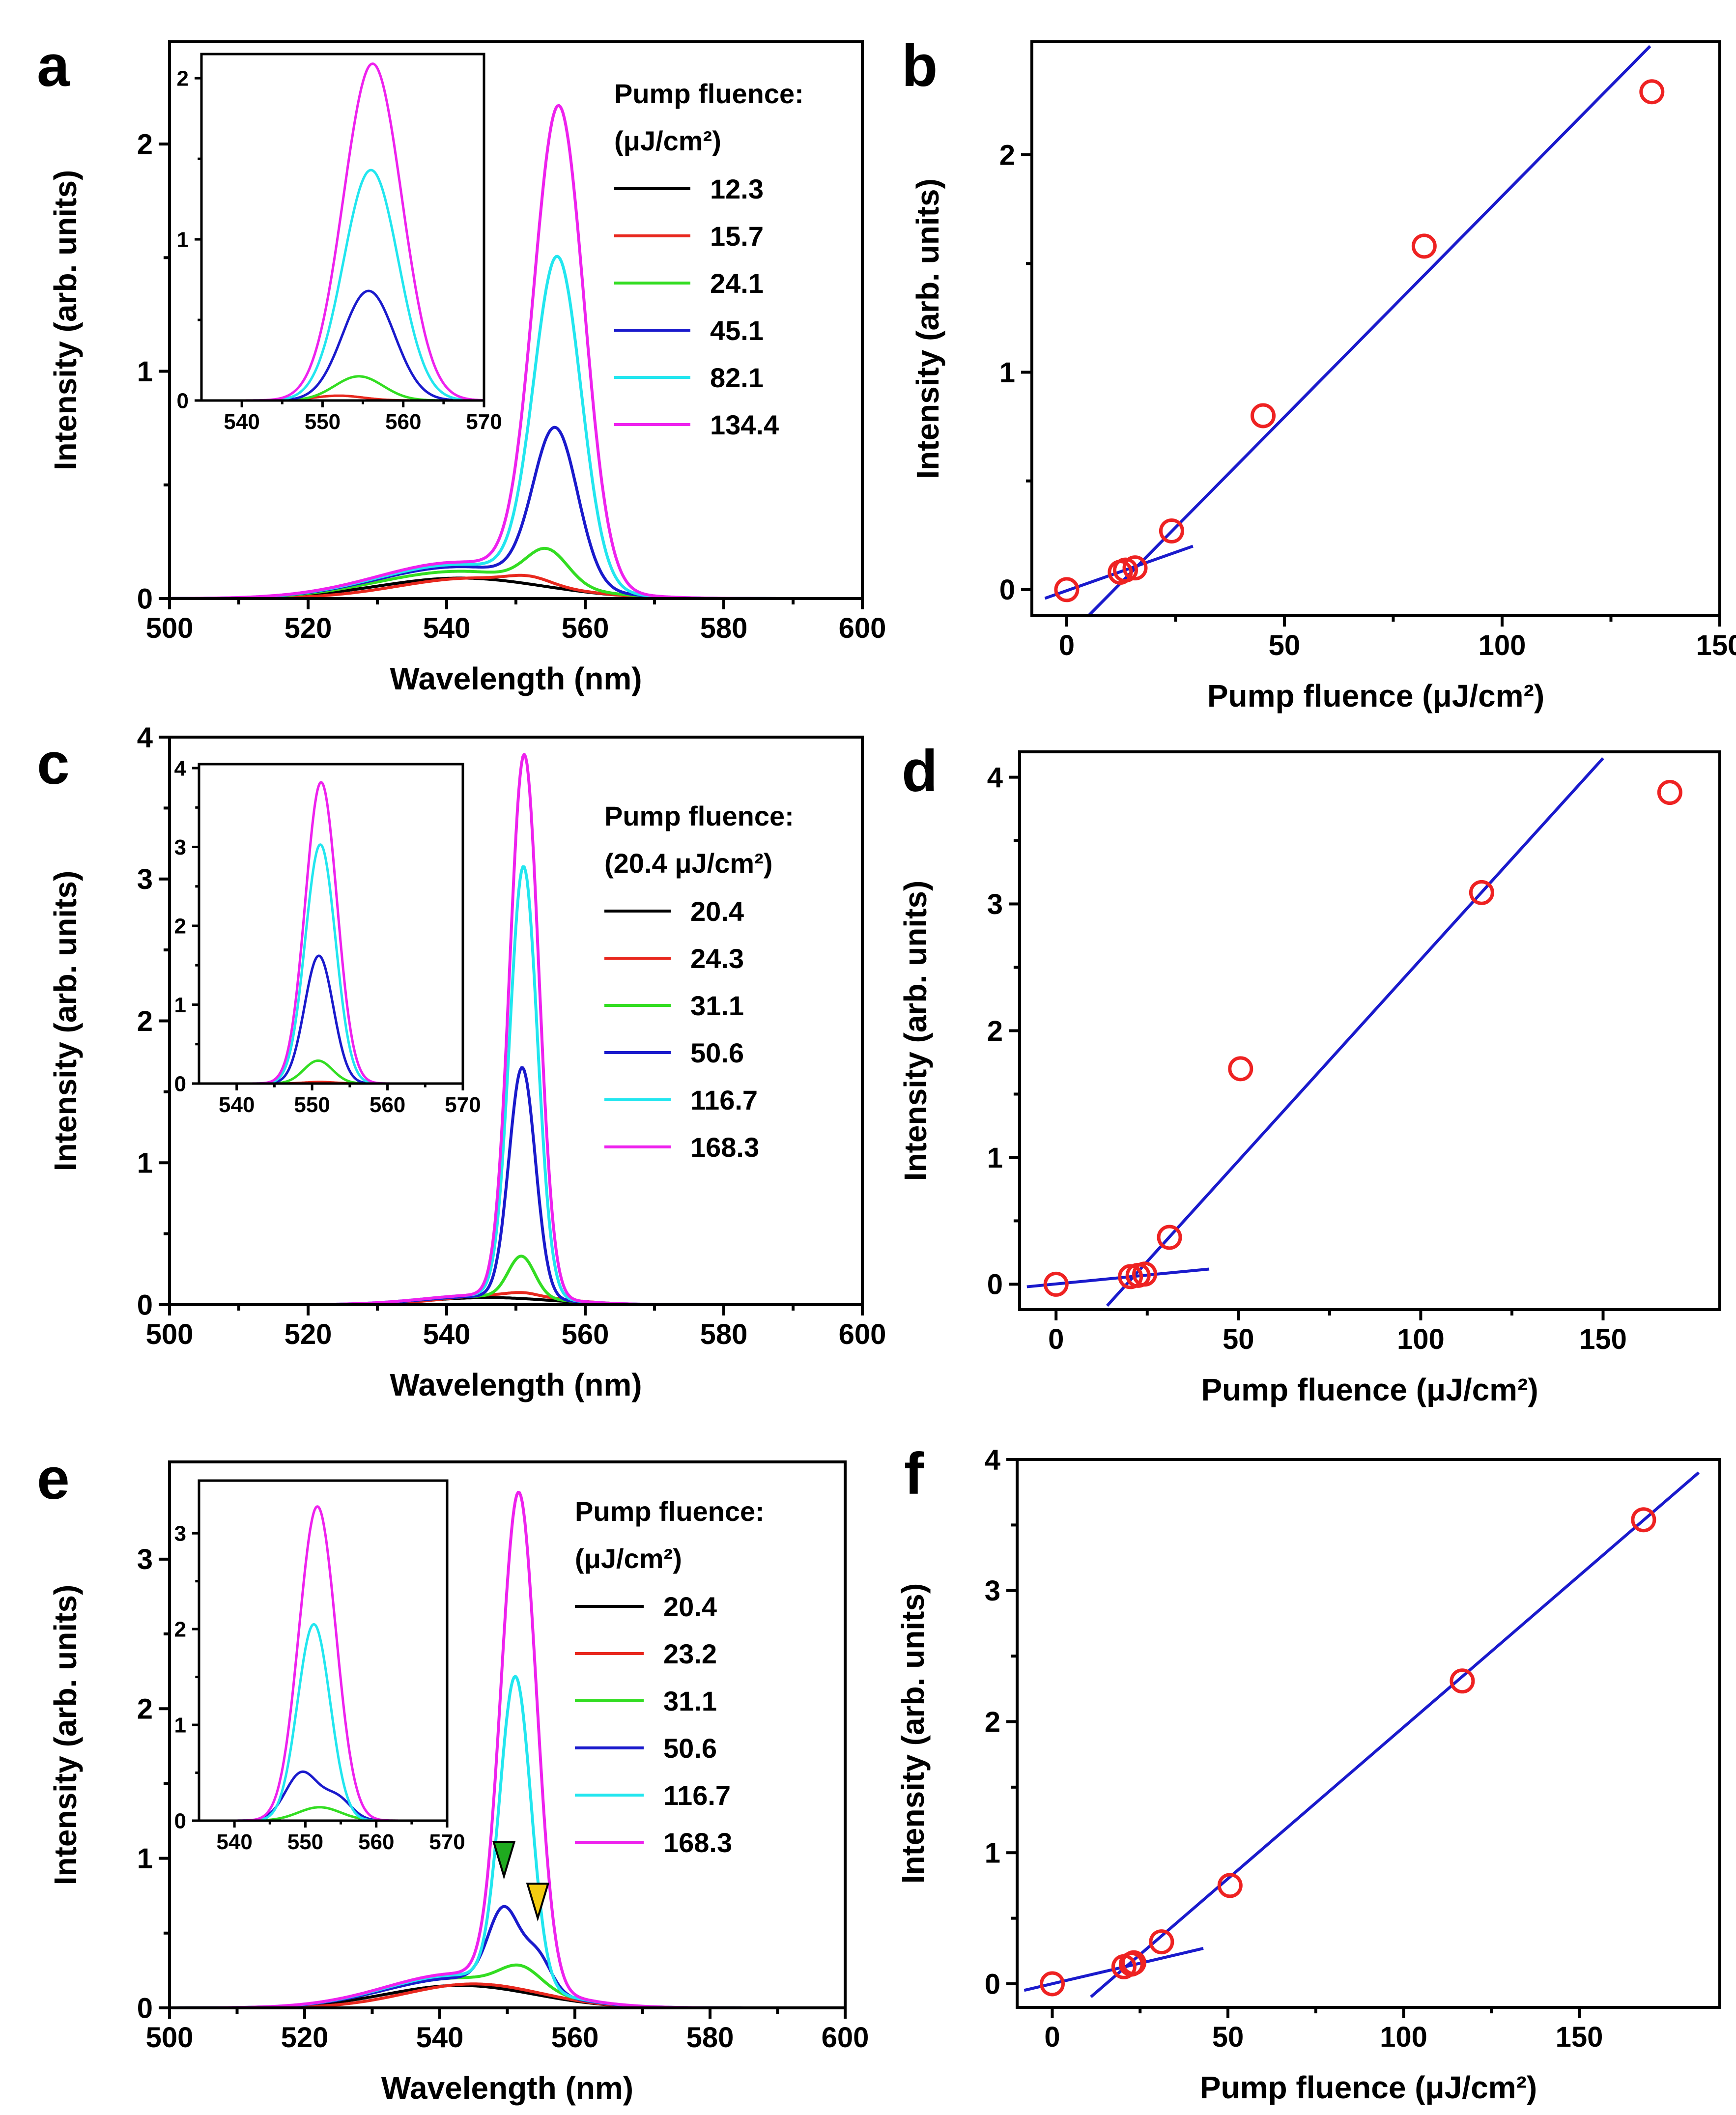  I want to click on legend-entry: 15.7, so click(737, 236).